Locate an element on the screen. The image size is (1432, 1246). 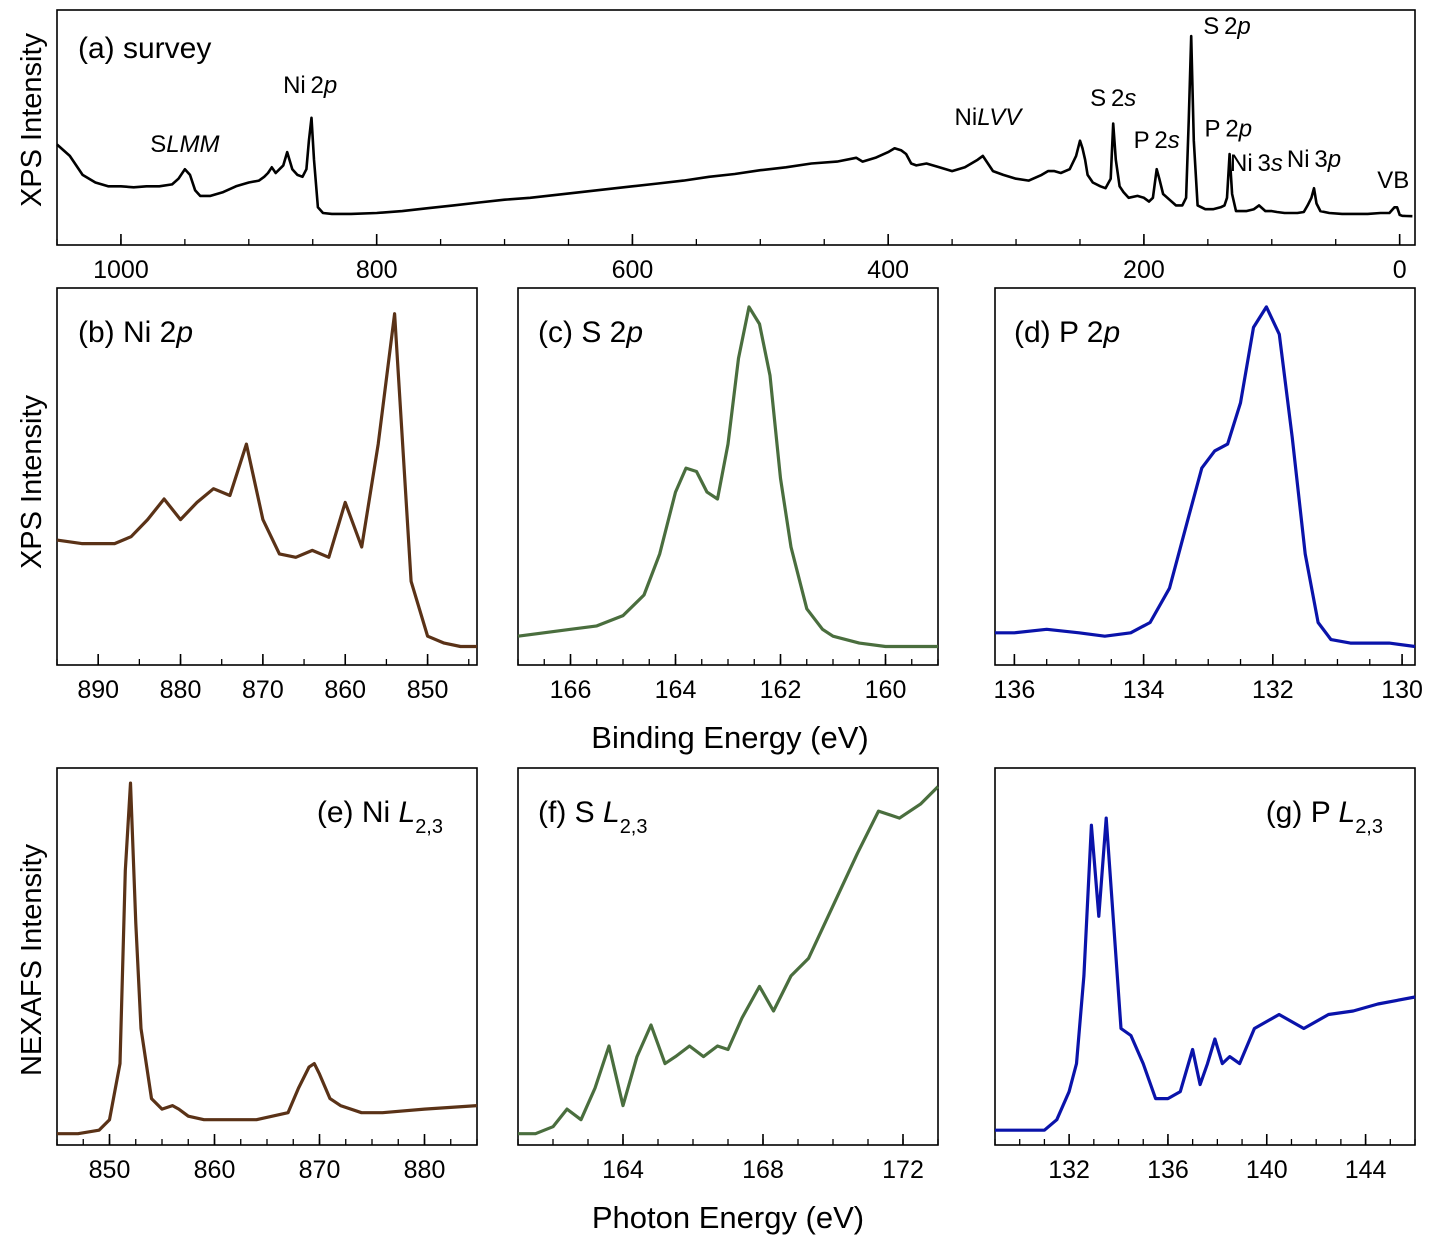
panel-g: 132 136 140 144 (g) P L2,3 is located at coordinates (1205, 975).